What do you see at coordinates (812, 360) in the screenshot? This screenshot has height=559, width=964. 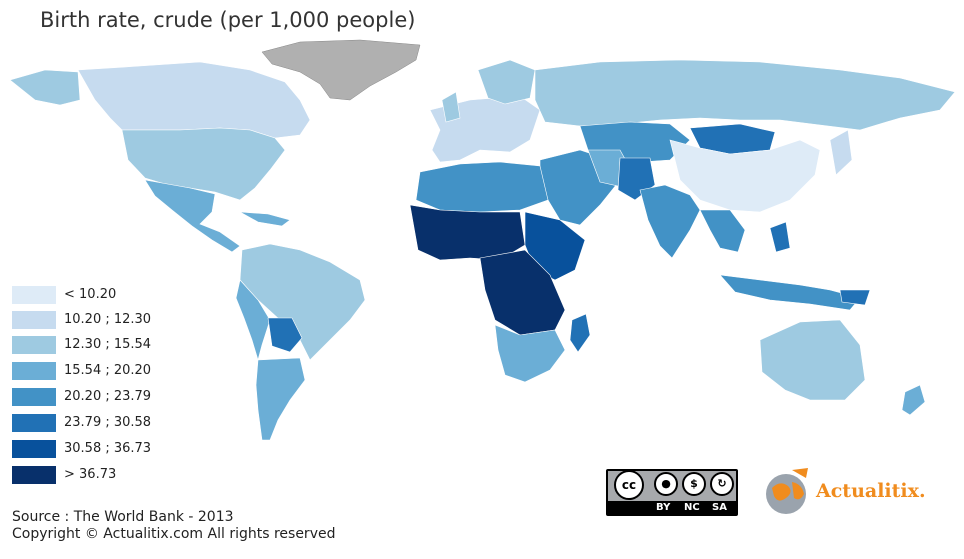 I see `region-australia` at bounding box center [812, 360].